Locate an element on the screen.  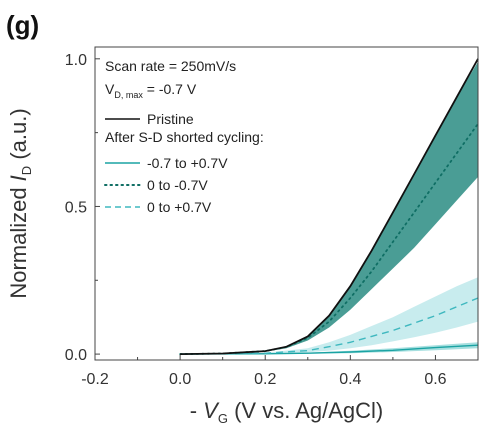
annotation-vd-max: VD, max = -0.7 V is located at coordinates (151, 90).